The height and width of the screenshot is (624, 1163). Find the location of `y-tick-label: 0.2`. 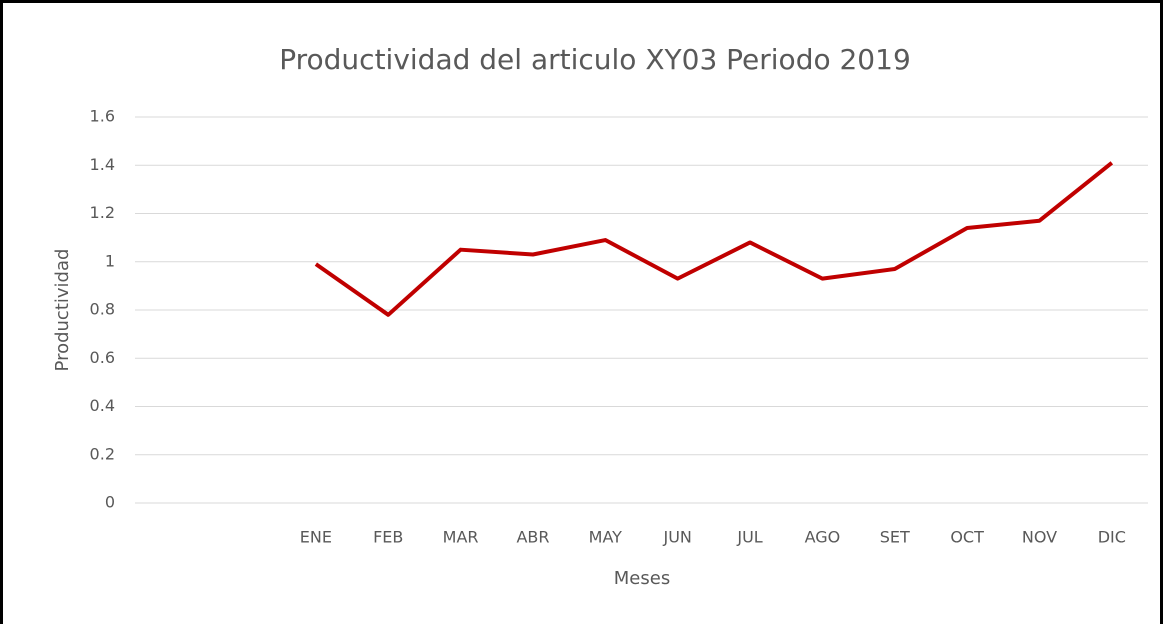

y-tick-label: 0.2 is located at coordinates (102, 453).